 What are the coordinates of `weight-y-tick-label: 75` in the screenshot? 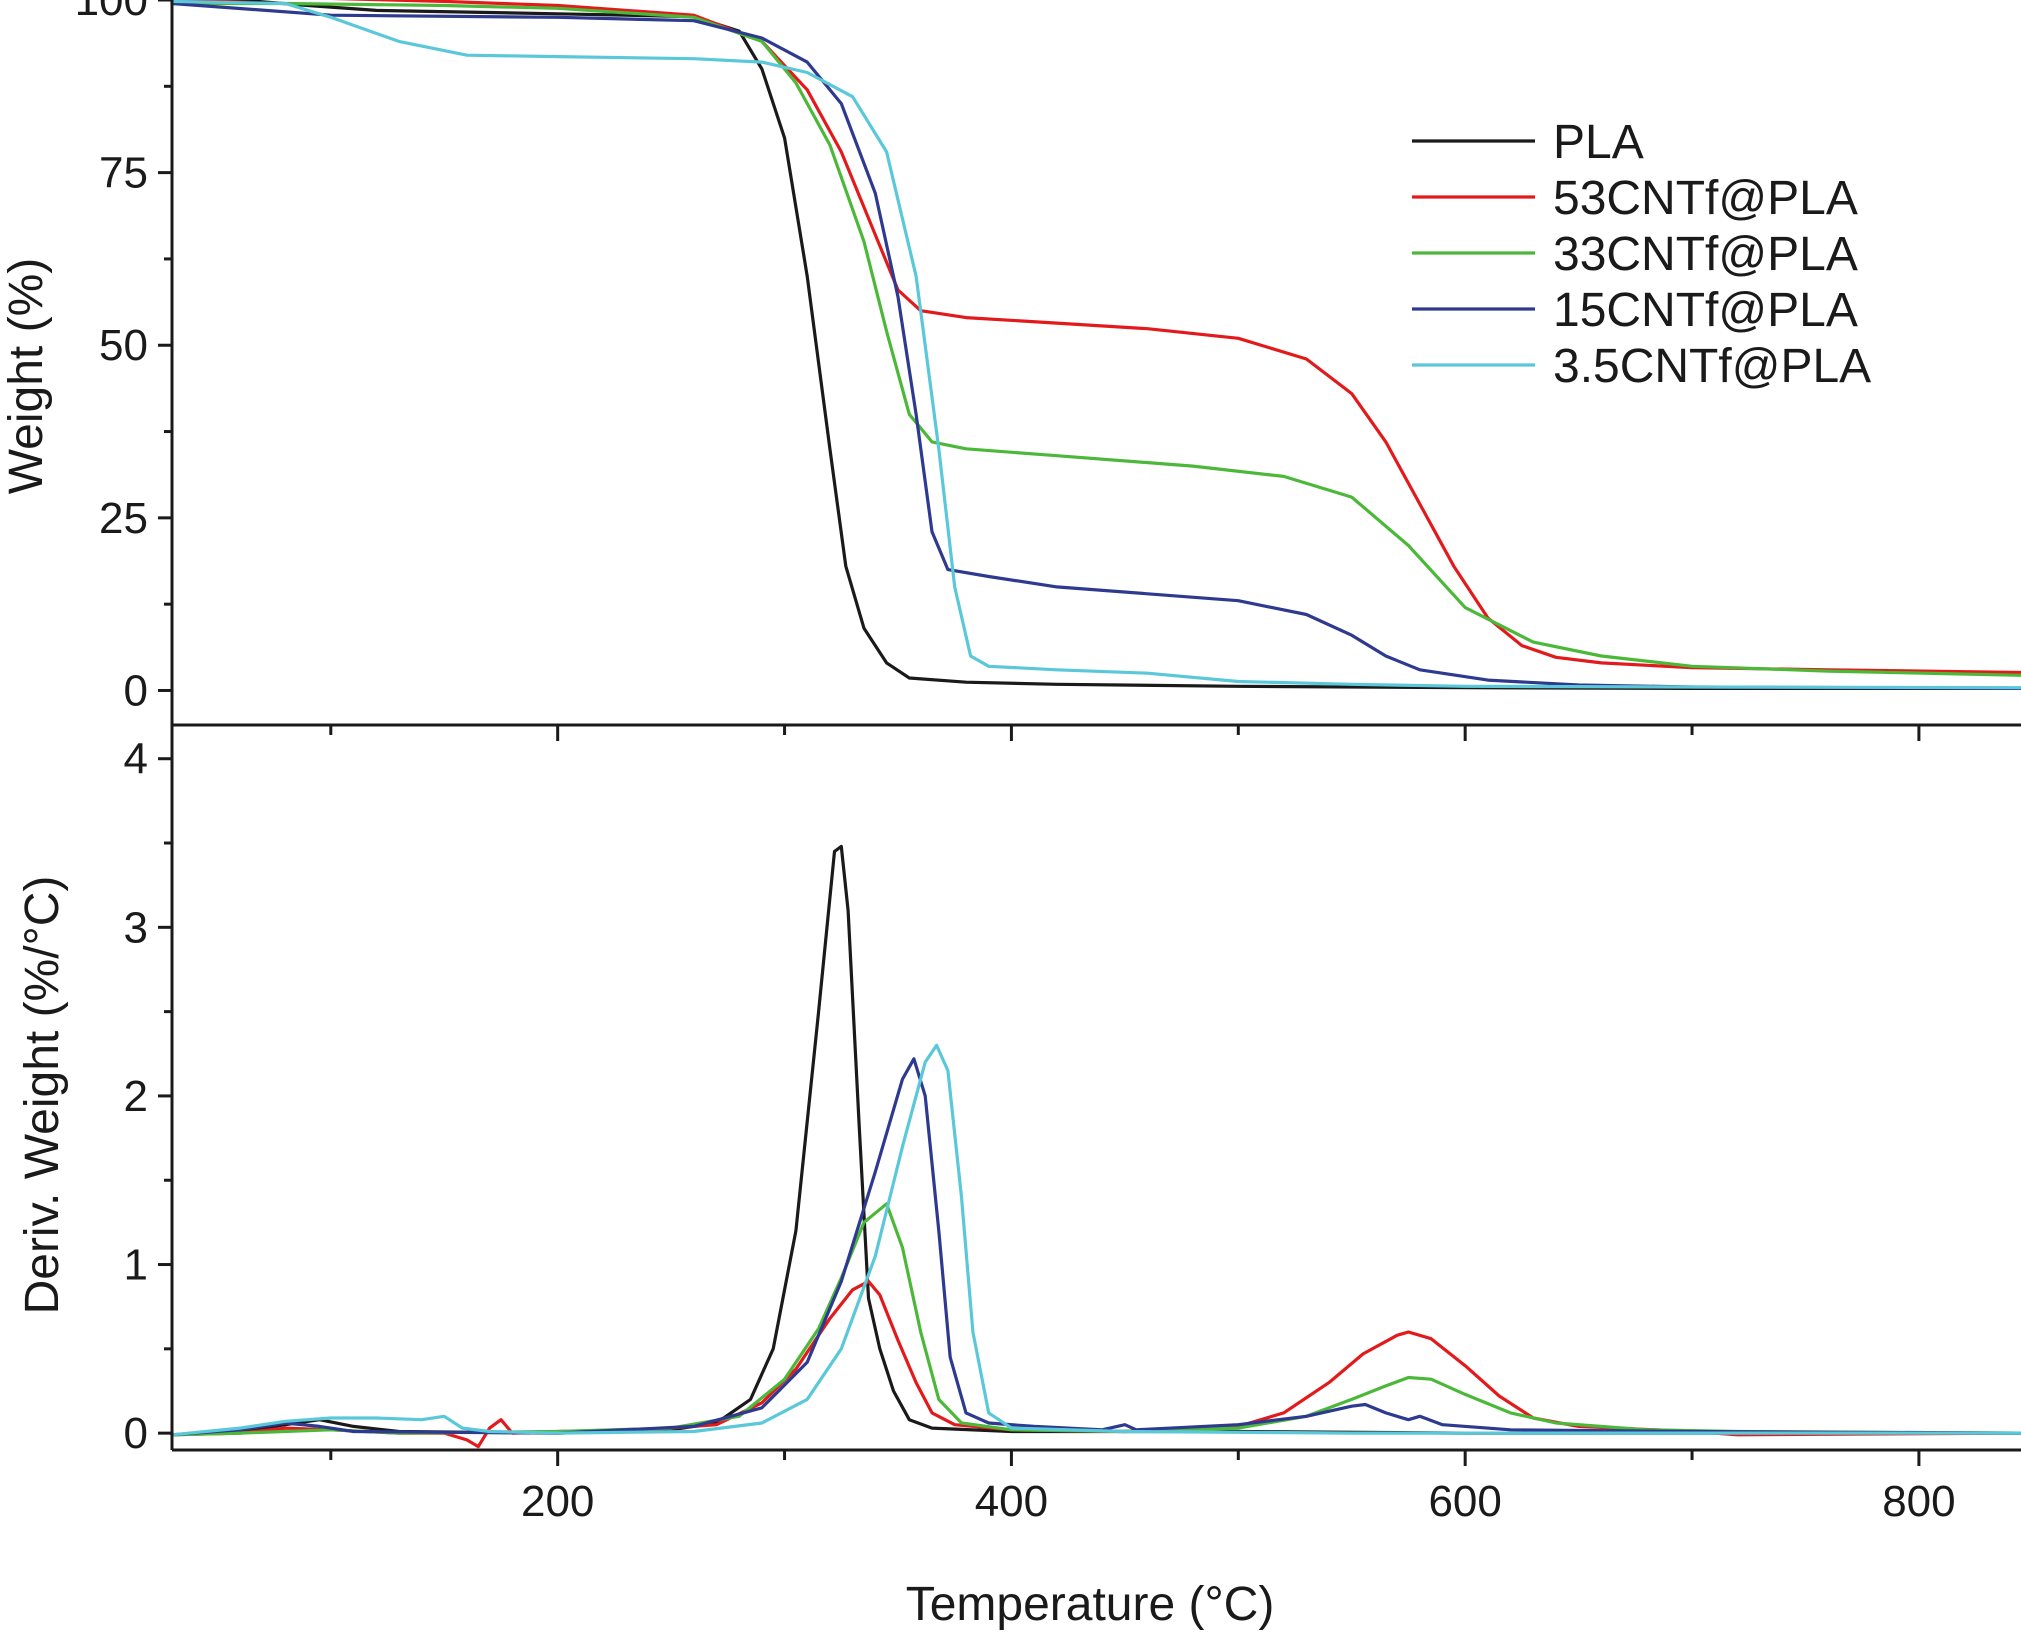 It's located at (123, 173).